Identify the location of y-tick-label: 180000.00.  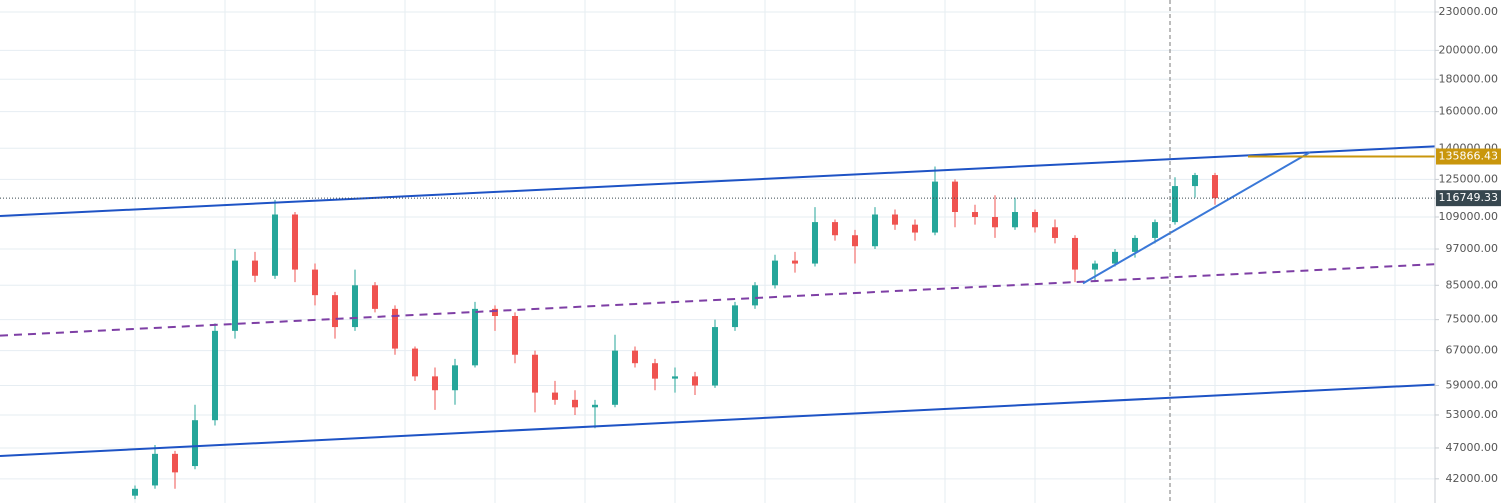
(1469, 78).